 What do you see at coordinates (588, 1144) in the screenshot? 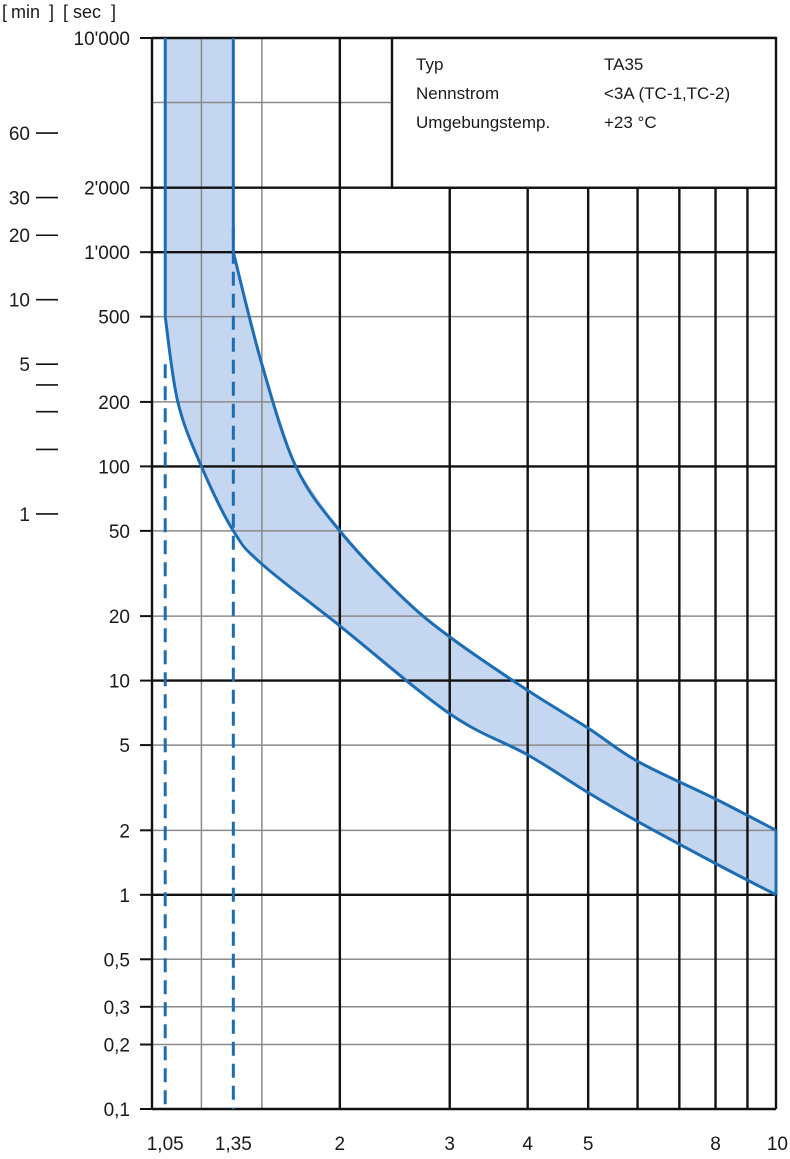
I see `x-tick-label: 5` at bounding box center [588, 1144].